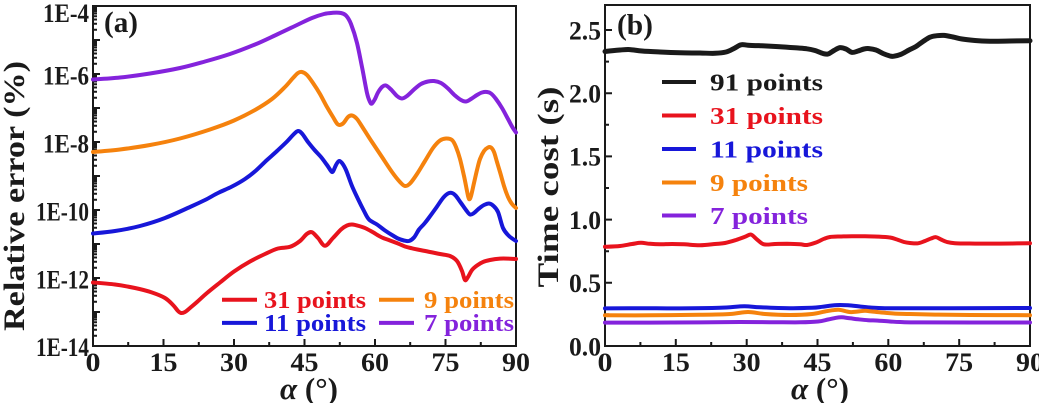 The height and width of the screenshot is (408, 1039). What do you see at coordinates (66, 75) in the screenshot?
I see `svg-text: 1E-6` at bounding box center [66, 75].